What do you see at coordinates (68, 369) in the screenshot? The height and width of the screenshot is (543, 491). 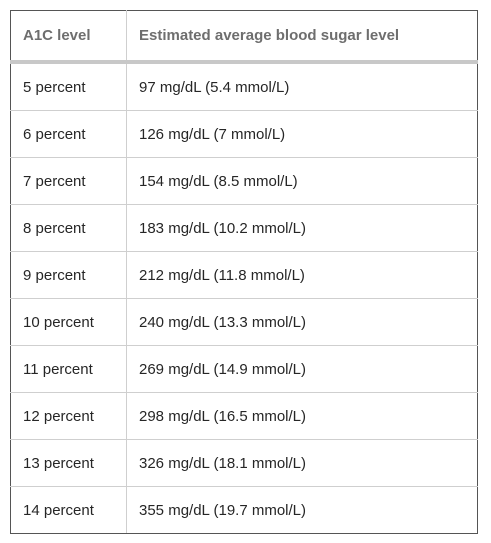 I see `a1c-cell: 11 percent` at bounding box center [68, 369].